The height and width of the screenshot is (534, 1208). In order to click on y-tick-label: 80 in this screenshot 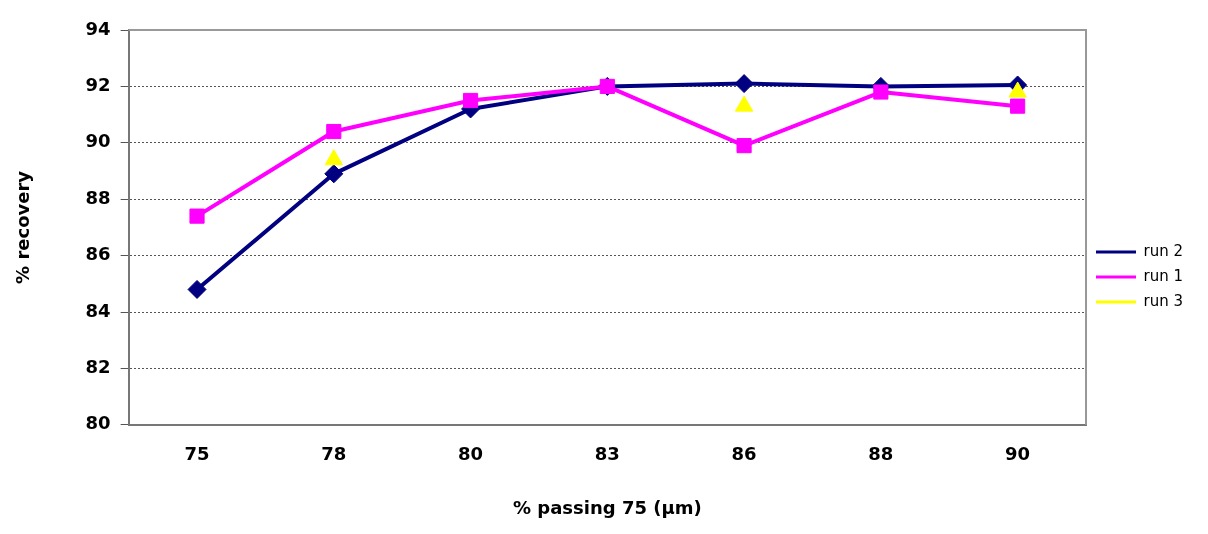, I will do `click(98, 423)`.